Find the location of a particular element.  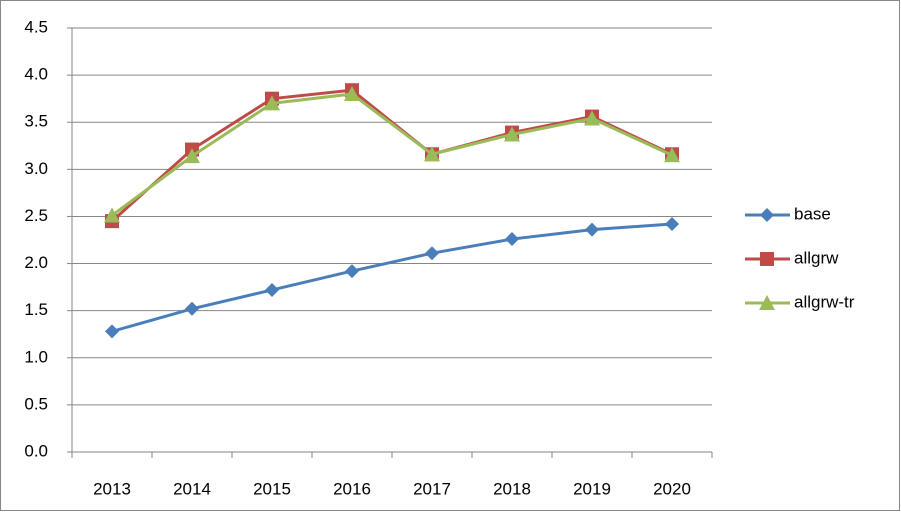

y-tick-label: 0.0 is located at coordinates (36, 450).